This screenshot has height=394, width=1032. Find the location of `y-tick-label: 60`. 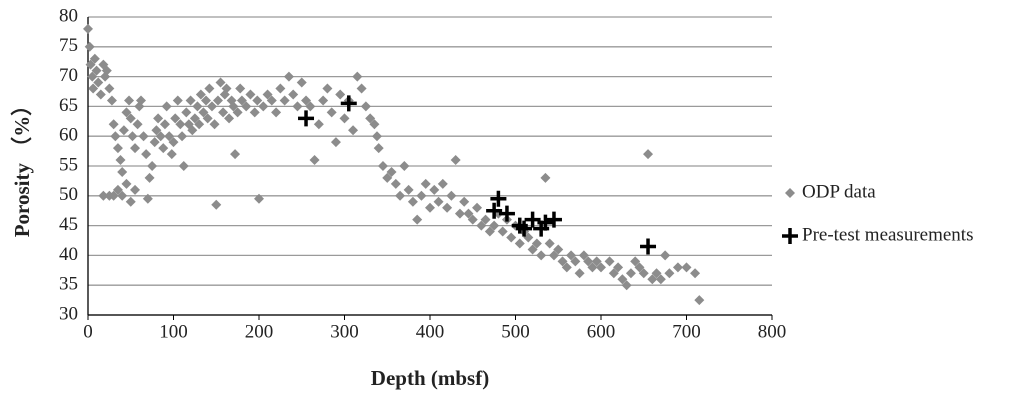

y-tick-label: 60 is located at coordinates (68, 135).